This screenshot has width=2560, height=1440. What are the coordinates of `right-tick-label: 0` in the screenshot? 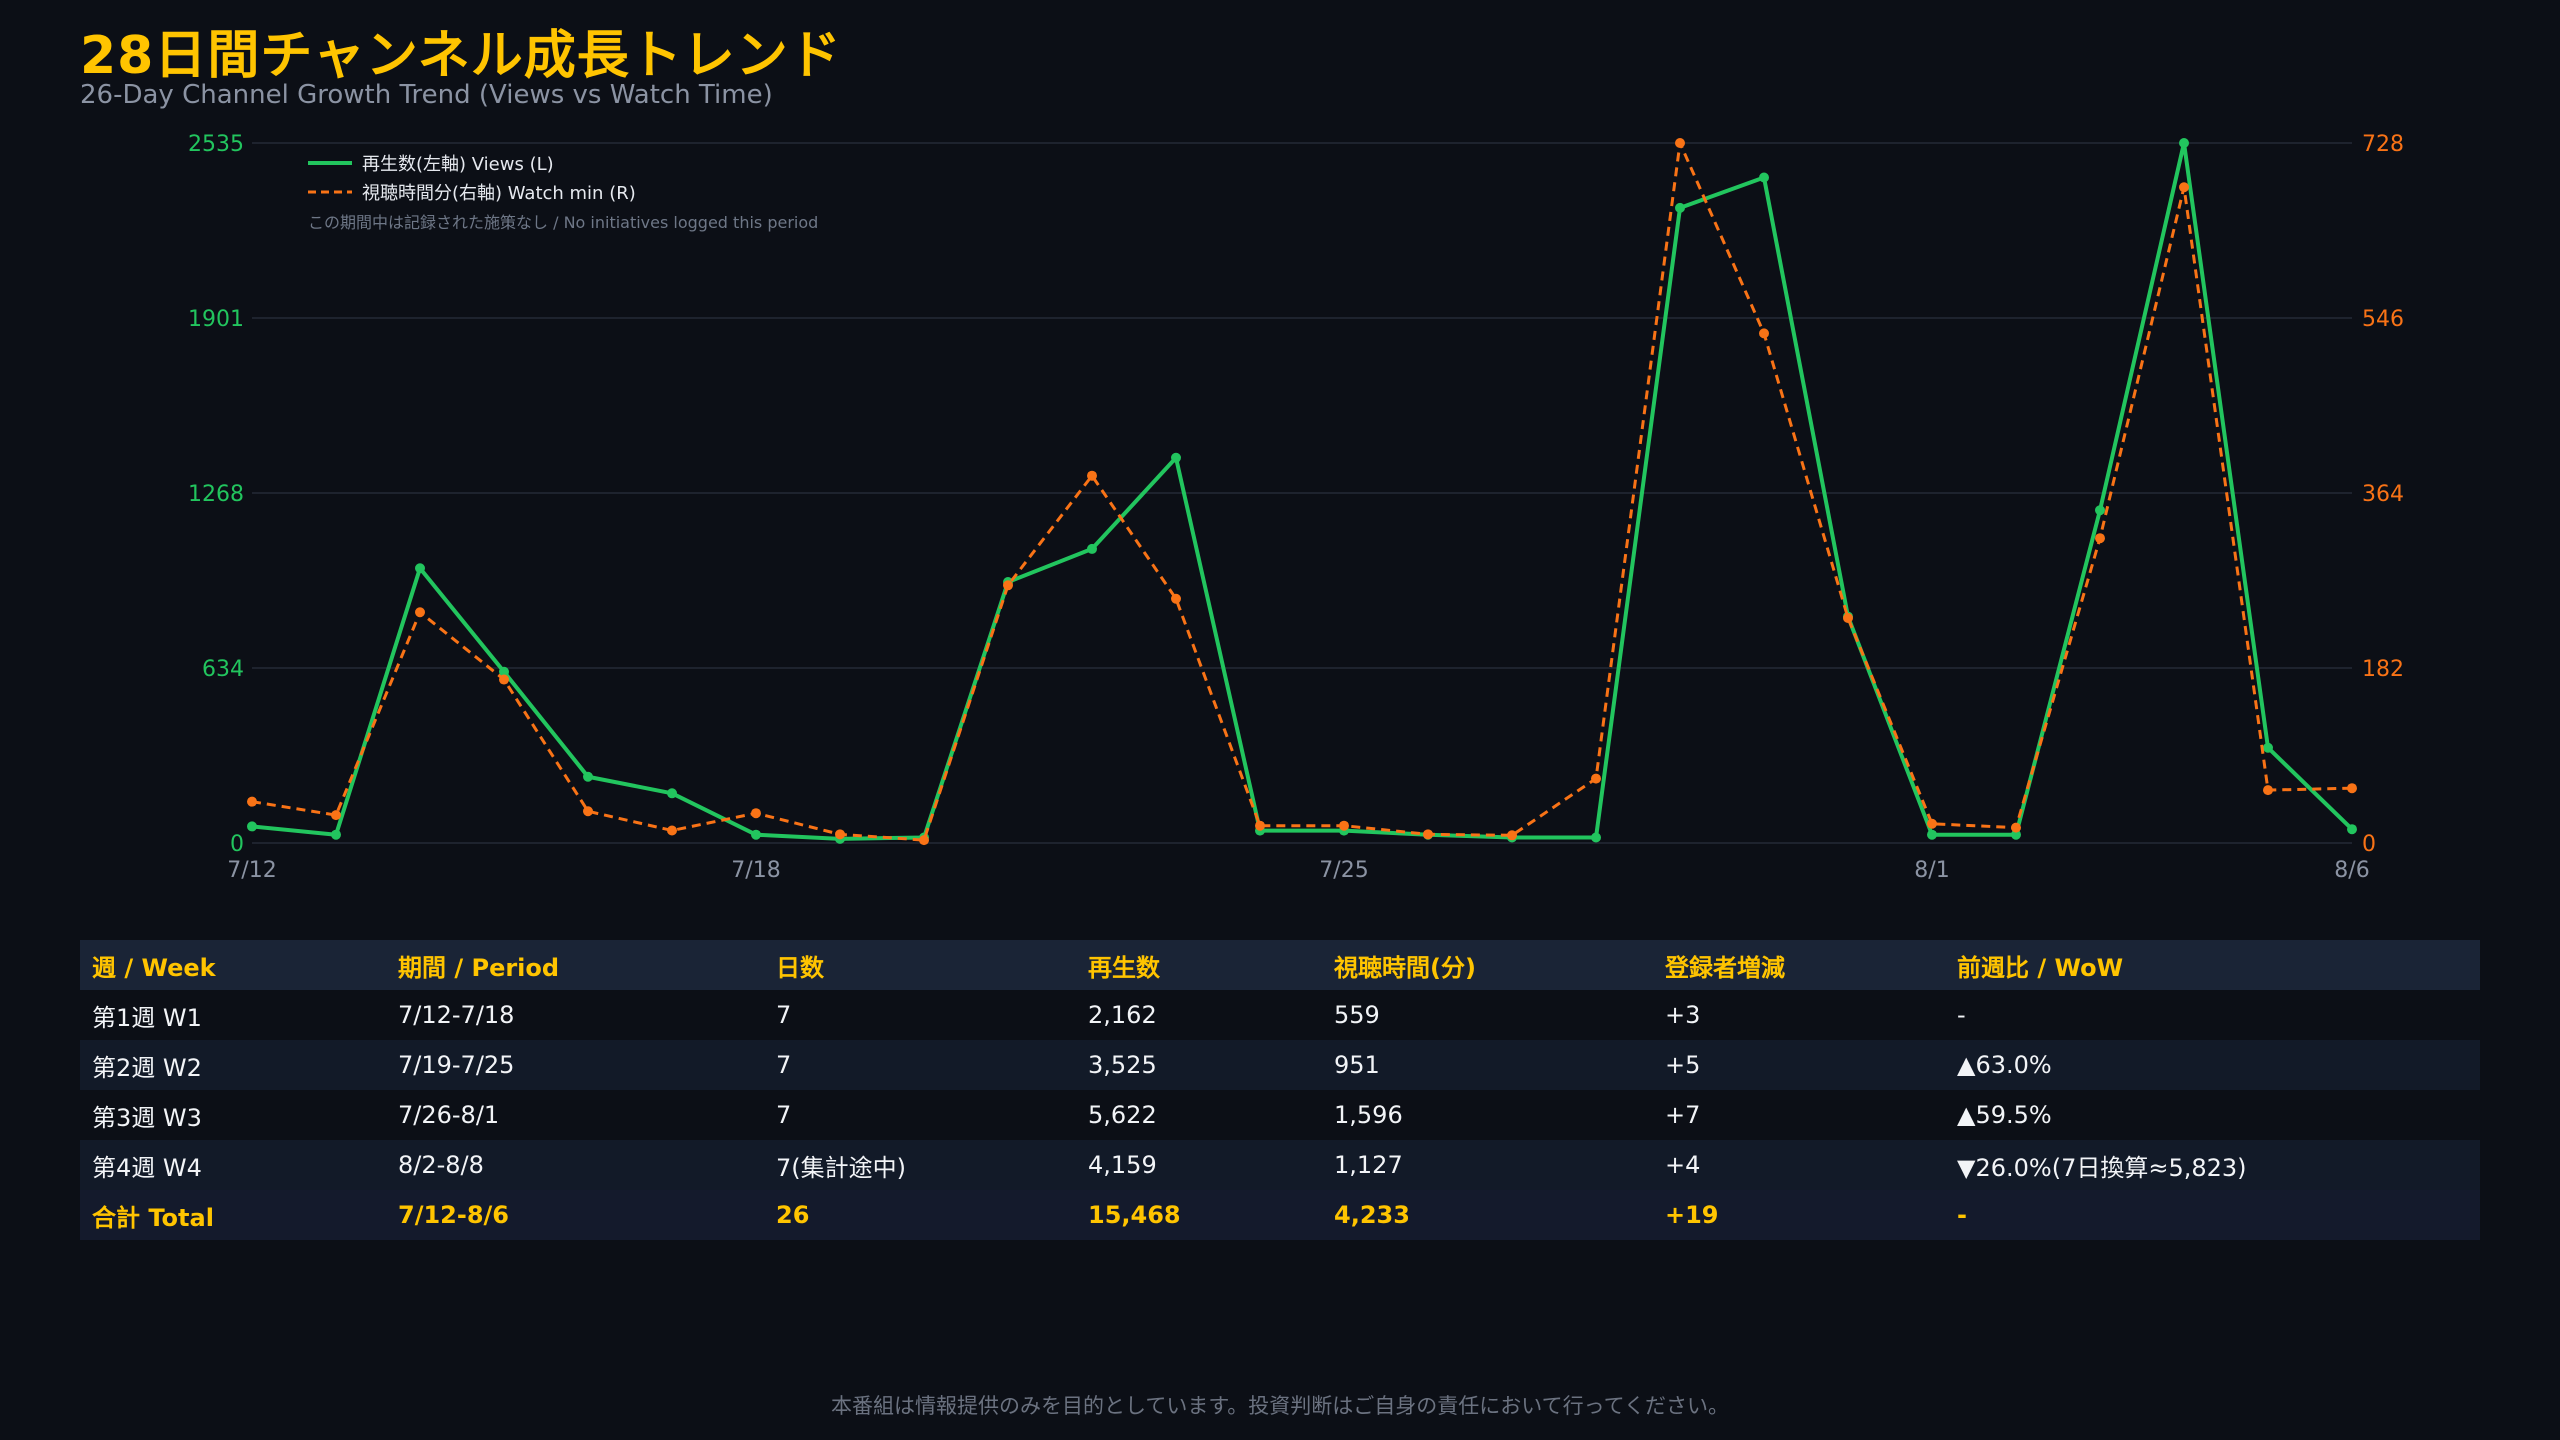 It's located at (2369, 844).